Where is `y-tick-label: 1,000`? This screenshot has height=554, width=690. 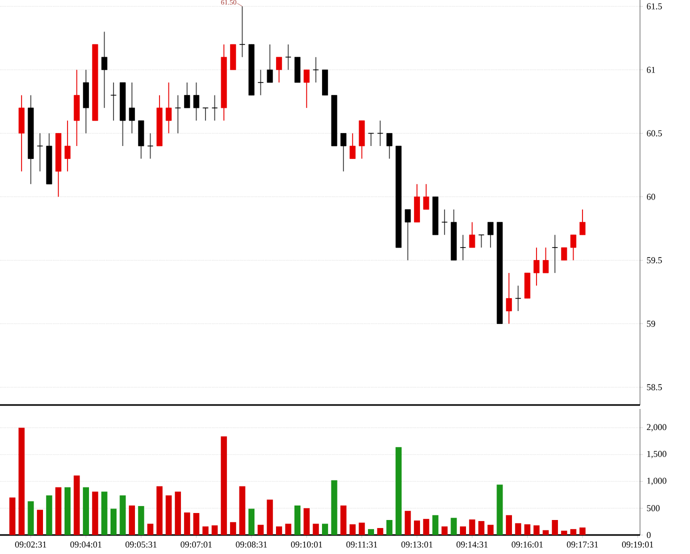 y-tick-label: 1,000 is located at coordinates (656, 482).